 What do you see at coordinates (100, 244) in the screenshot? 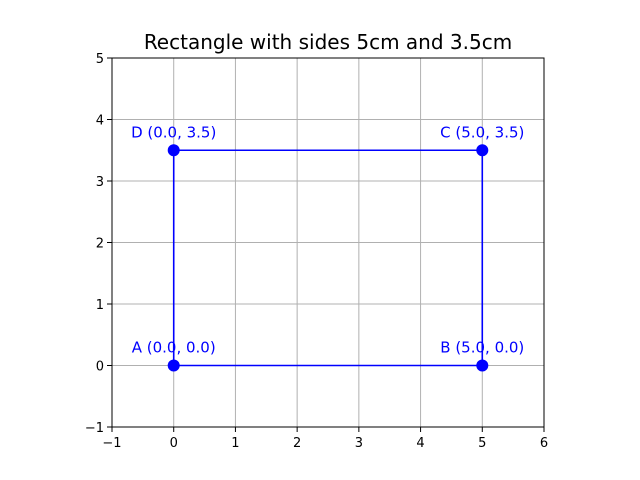
I see `y-tick-label: 2` at bounding box center [100, 244].